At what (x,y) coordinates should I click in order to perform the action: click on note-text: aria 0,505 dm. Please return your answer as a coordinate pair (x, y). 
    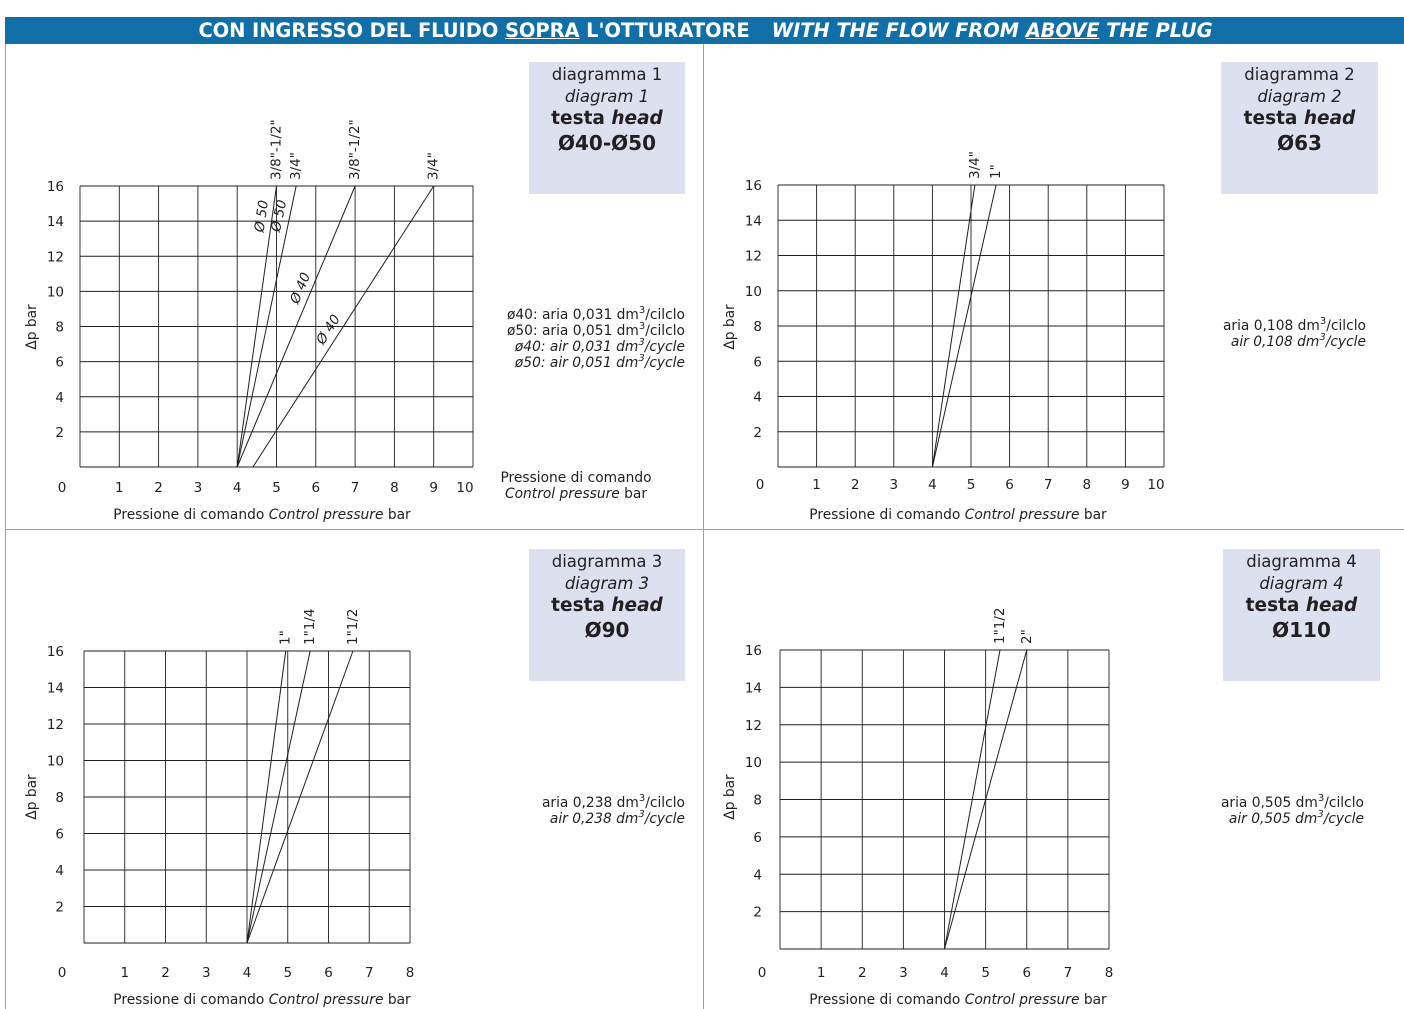
    Looking at the image, I should click on (1269, 803).